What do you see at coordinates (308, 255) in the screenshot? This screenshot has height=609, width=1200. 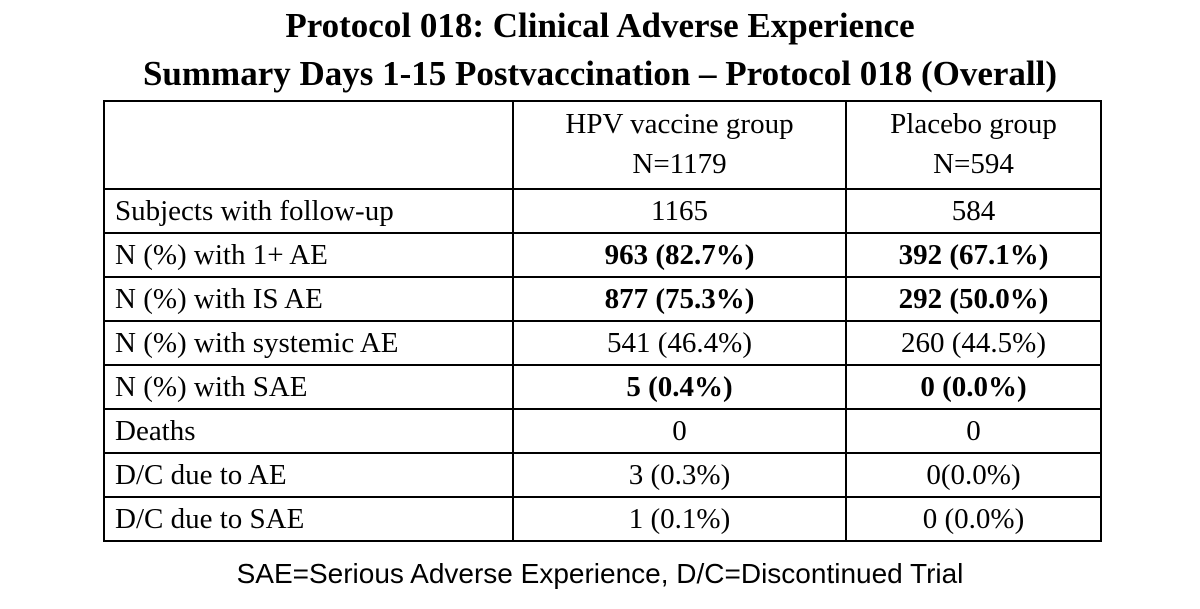 I see `row-label: N (%) with 1+ AE` at bounding box center [308, 255].